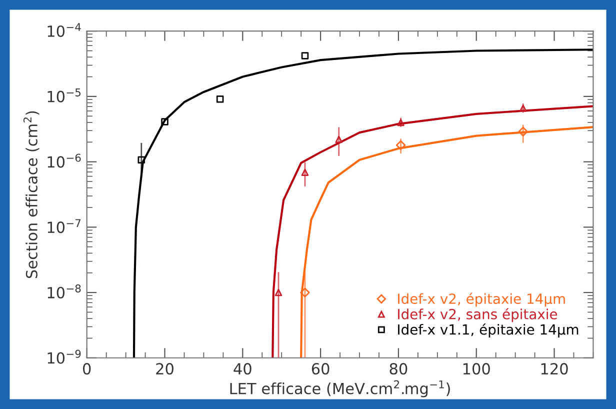  What do you see at coordinates (31, 194) in the screenshot?
I see `y-axis-title: Section efficace (cm$^{2}$)` at bounding box center [31, 194].